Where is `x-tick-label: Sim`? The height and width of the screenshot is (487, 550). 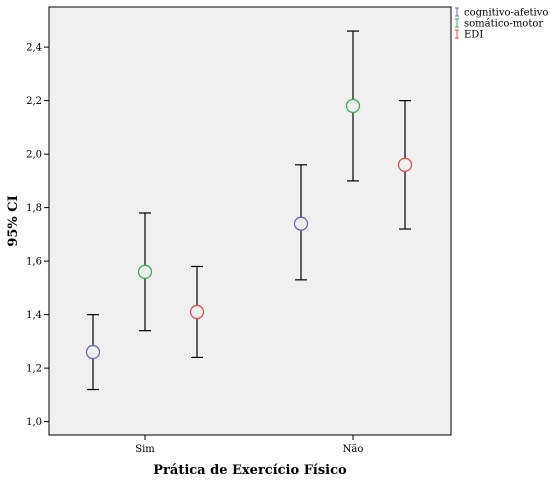 x-tick-label: Sim is located at coordinates (145, 449).